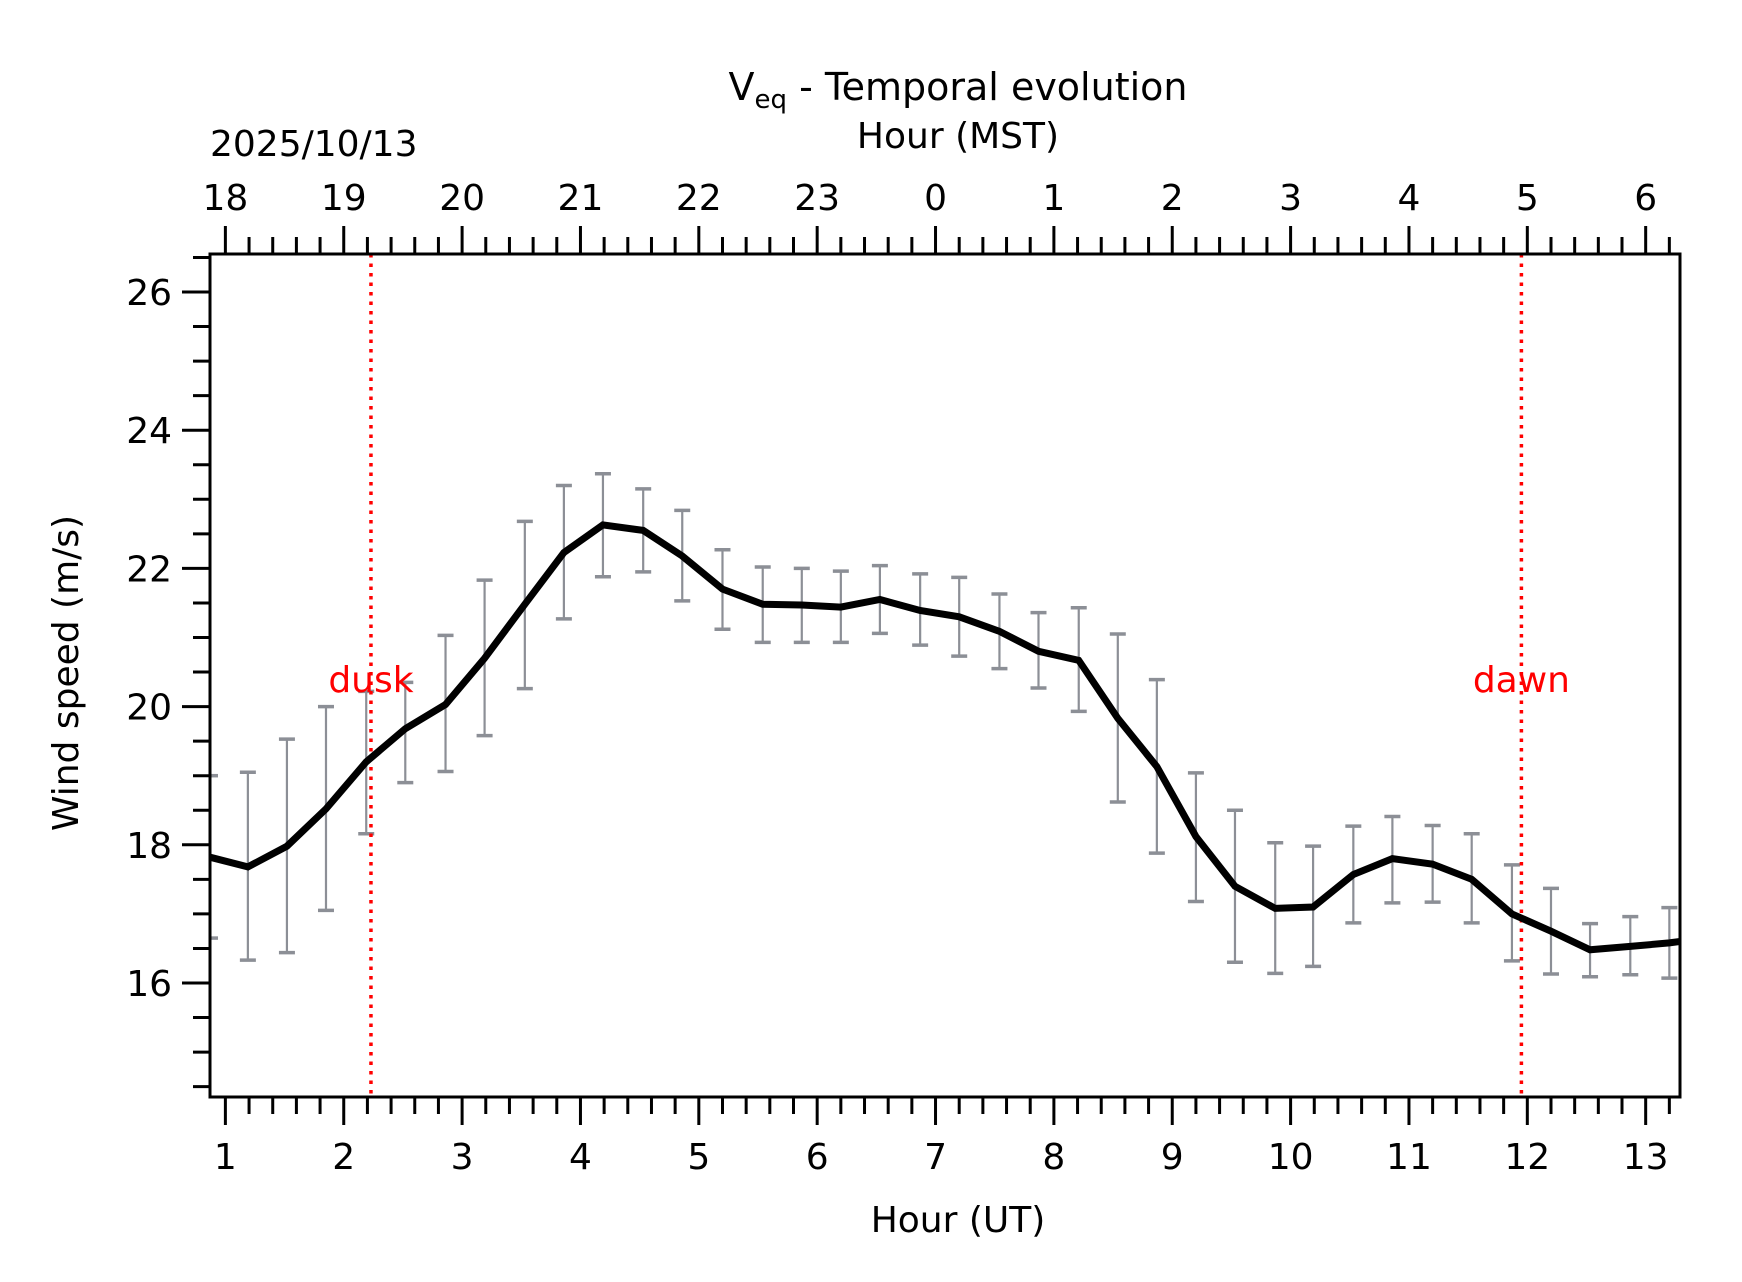  Describe the element at coordinates (958, 136) in the screenshot. I see `x2-axis-title: Hour (MST)` at that location.